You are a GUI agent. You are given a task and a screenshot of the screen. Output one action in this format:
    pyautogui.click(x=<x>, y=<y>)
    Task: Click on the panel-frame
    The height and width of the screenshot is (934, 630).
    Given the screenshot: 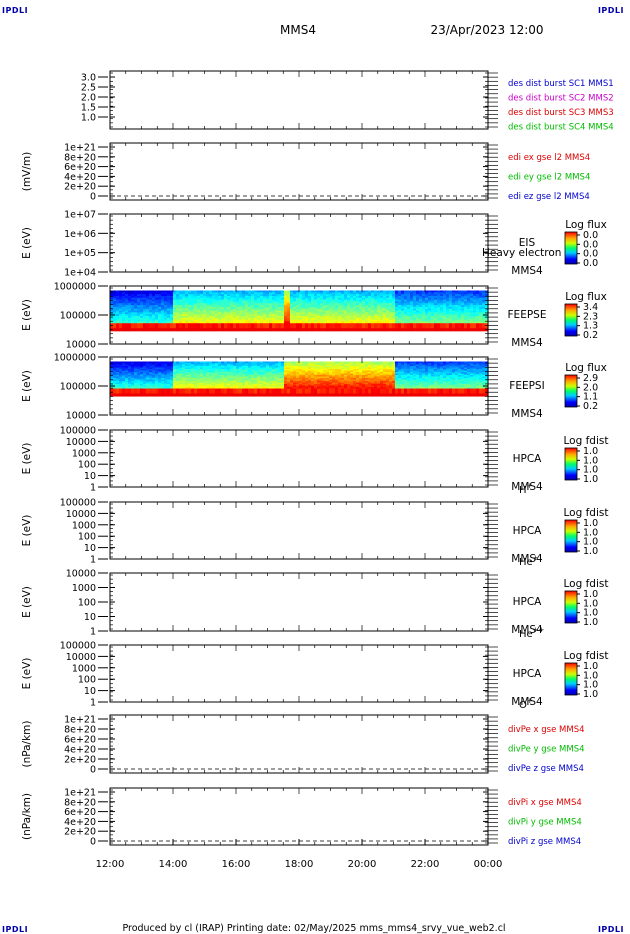 What is the action you would take?
    pyautogui.click(x=299, y=243)
    